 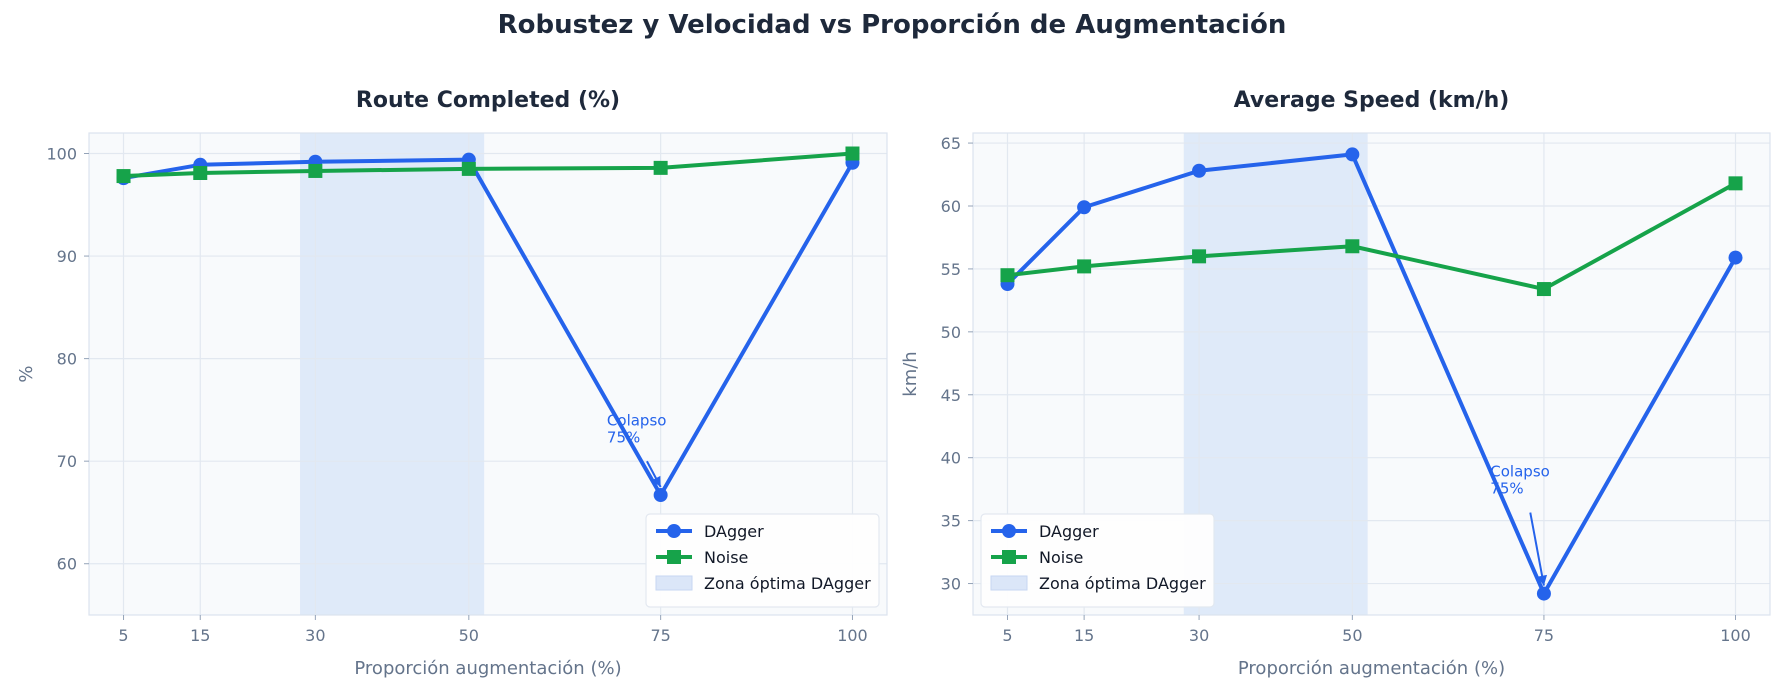 I want to click on y-tick-label: 35, so click(x=951, y=521).